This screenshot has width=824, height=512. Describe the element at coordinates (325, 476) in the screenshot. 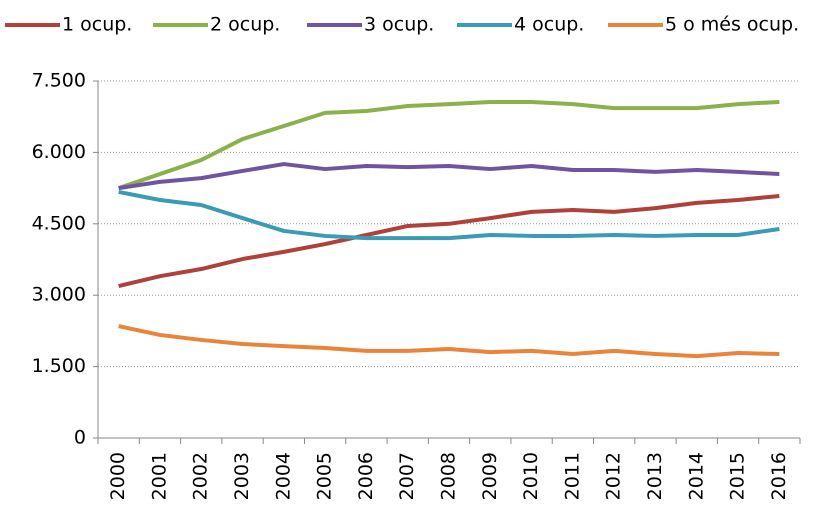

I see `x-tick-label: 2005` at that location.